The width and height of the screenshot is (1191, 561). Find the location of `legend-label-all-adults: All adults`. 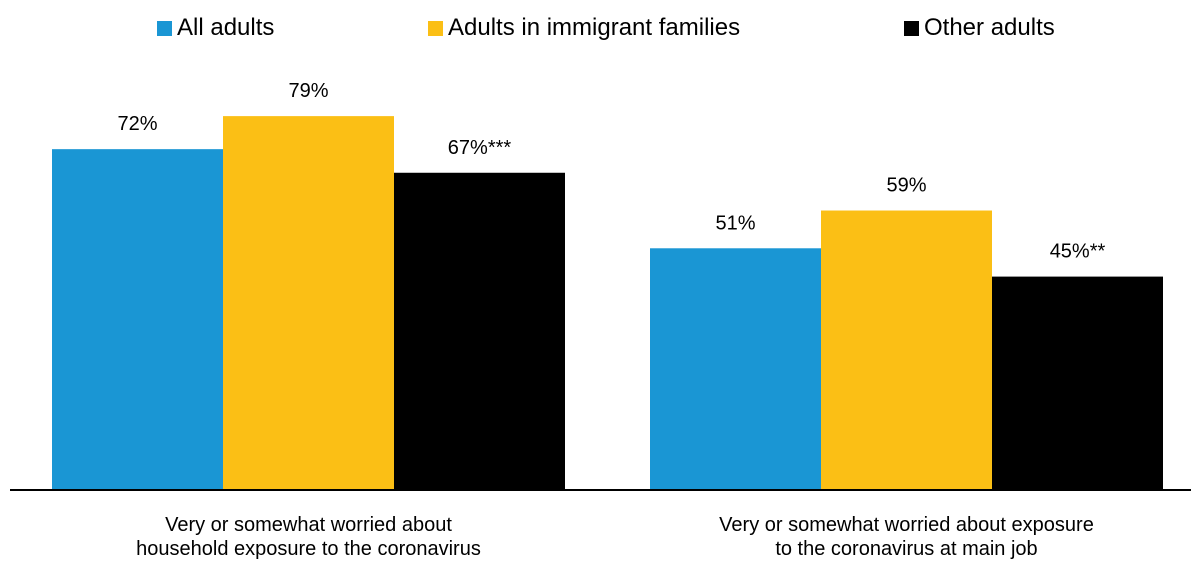

legend-label-all-adults: All adults is located at coordinates (226, 27).